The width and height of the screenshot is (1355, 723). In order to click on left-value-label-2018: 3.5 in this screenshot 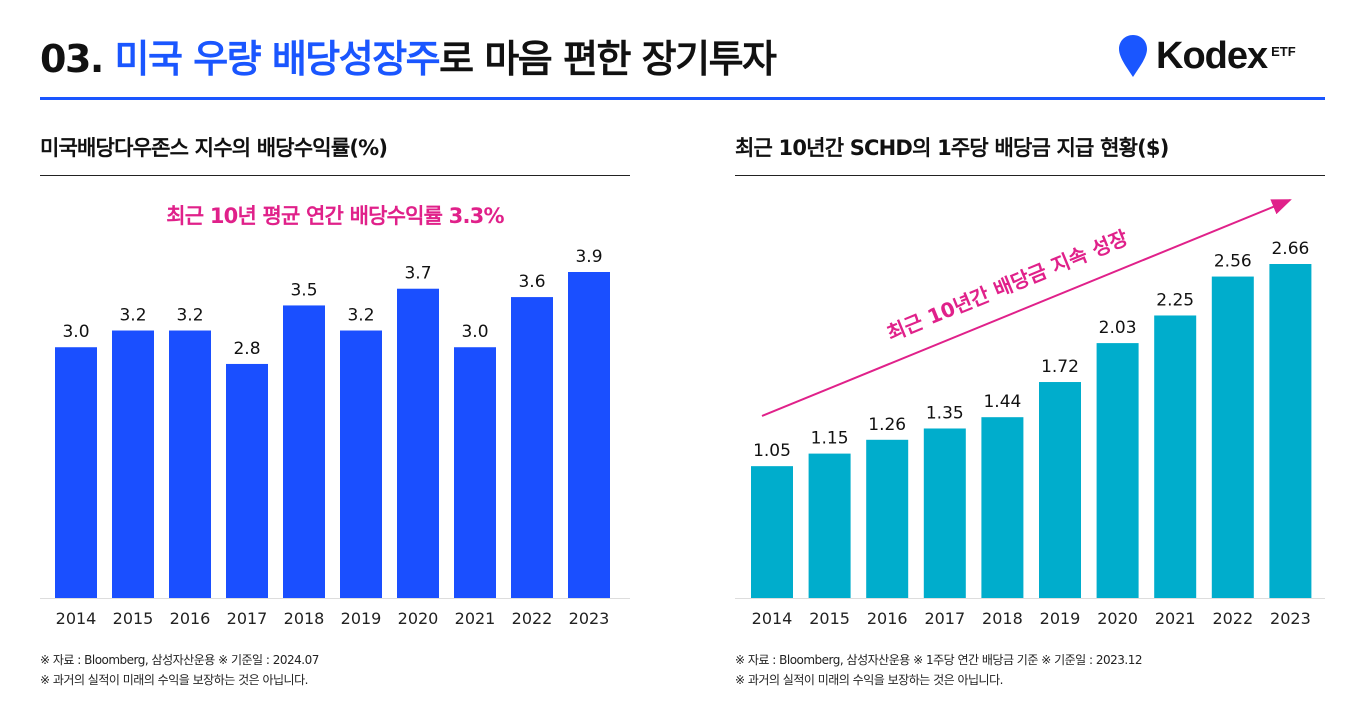, I will do `click(303, 290)`.